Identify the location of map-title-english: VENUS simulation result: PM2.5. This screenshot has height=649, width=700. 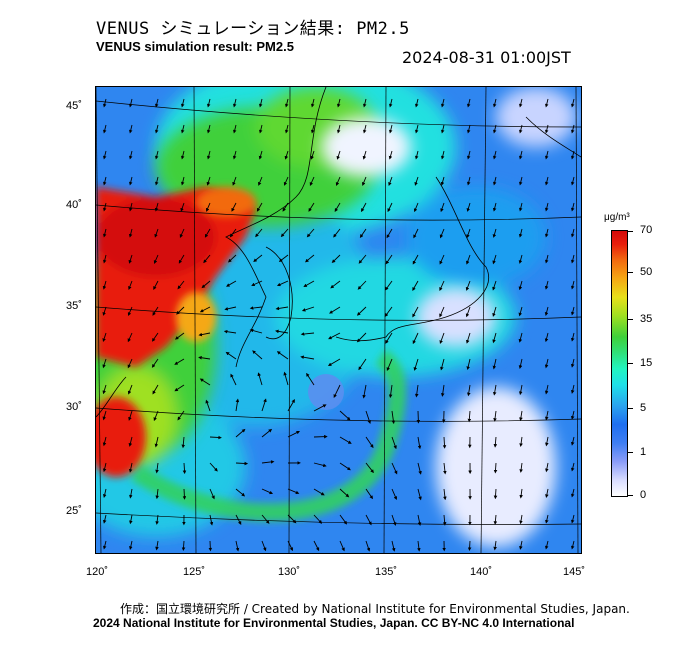
(195, 46).